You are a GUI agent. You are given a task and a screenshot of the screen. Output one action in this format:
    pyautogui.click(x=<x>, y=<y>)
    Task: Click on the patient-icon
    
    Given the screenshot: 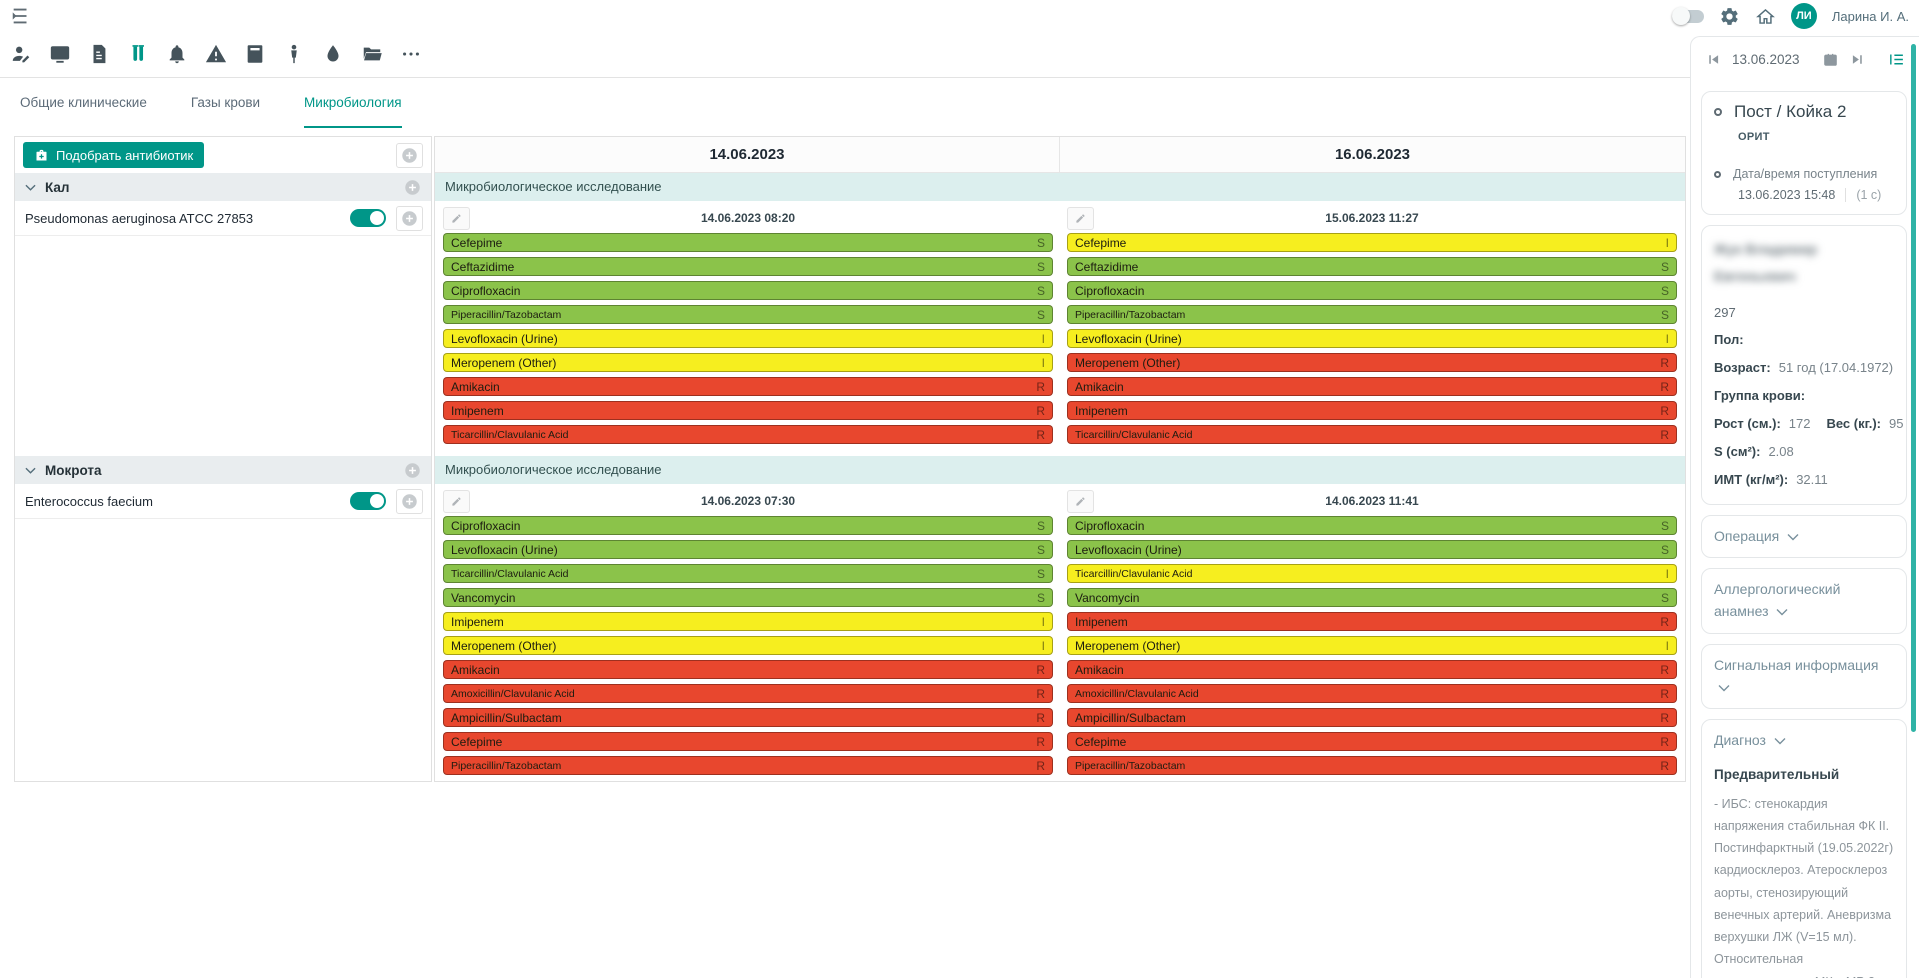 What is the action you would take?
    pyautogui.click(x=294, y=54)
    